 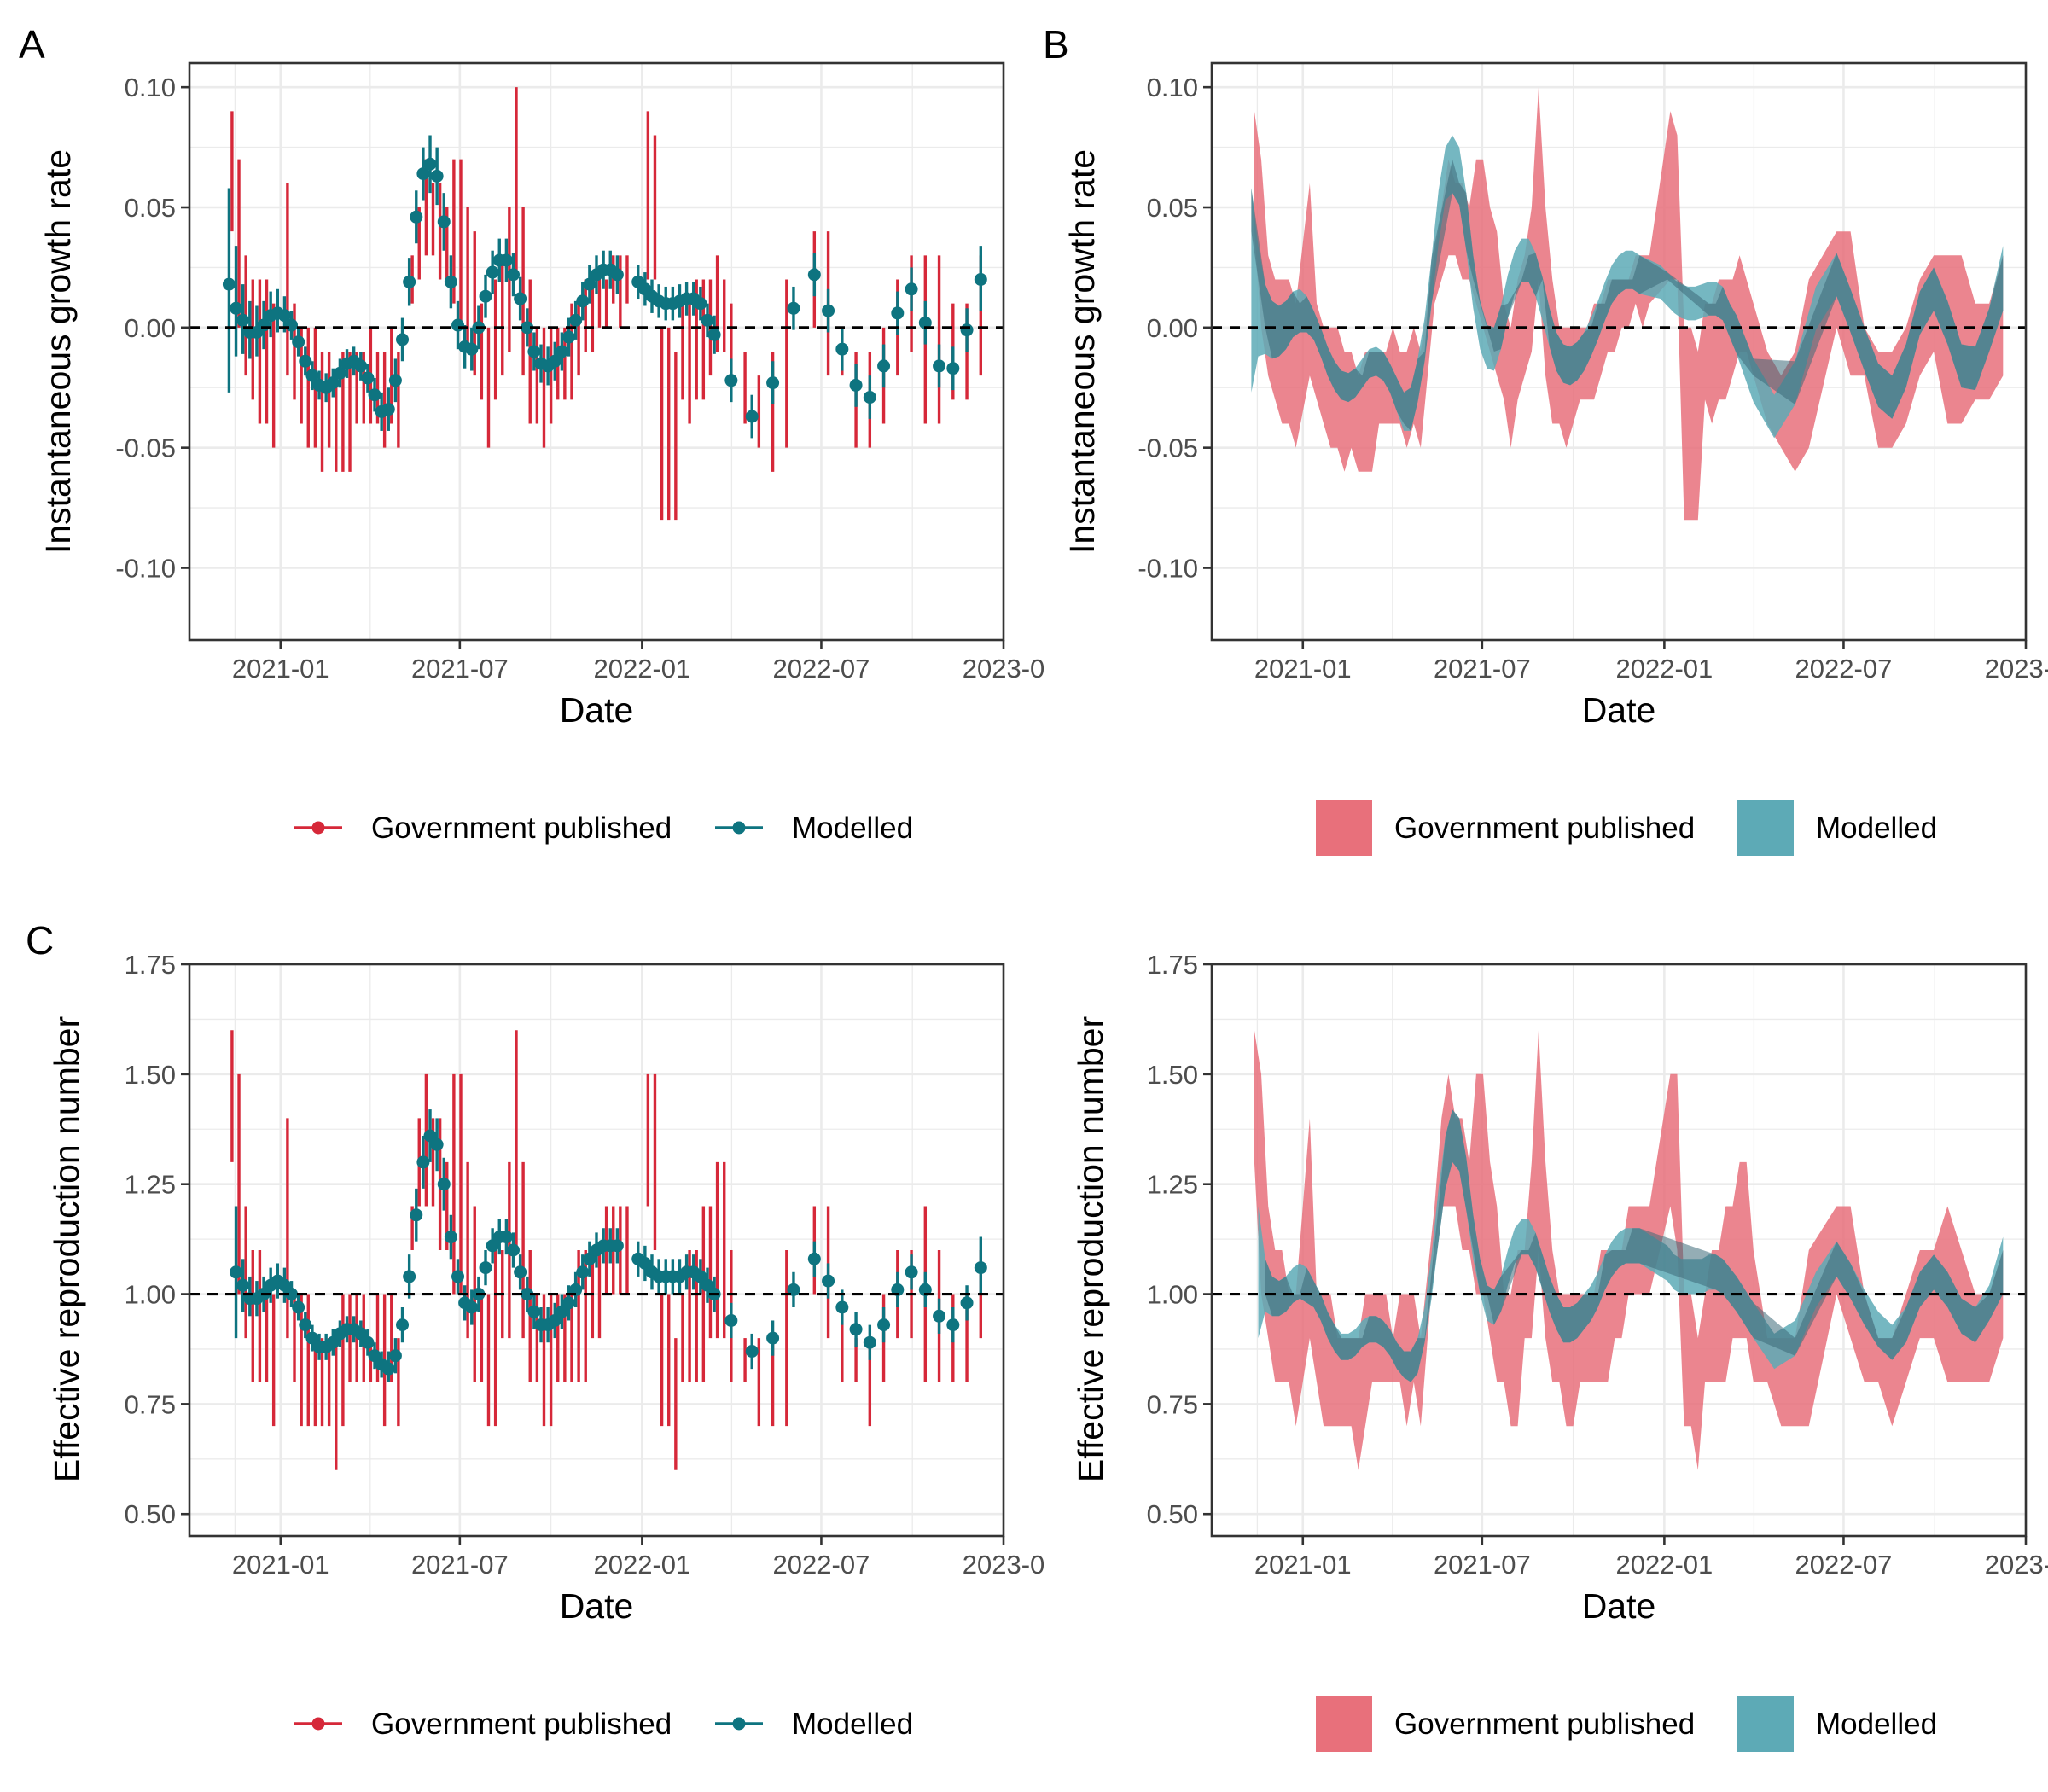 What do you see at coordinates (150, 328) in the screenshot?
I see `y-tick-label: 0.00` at bounding box center [150, 328].